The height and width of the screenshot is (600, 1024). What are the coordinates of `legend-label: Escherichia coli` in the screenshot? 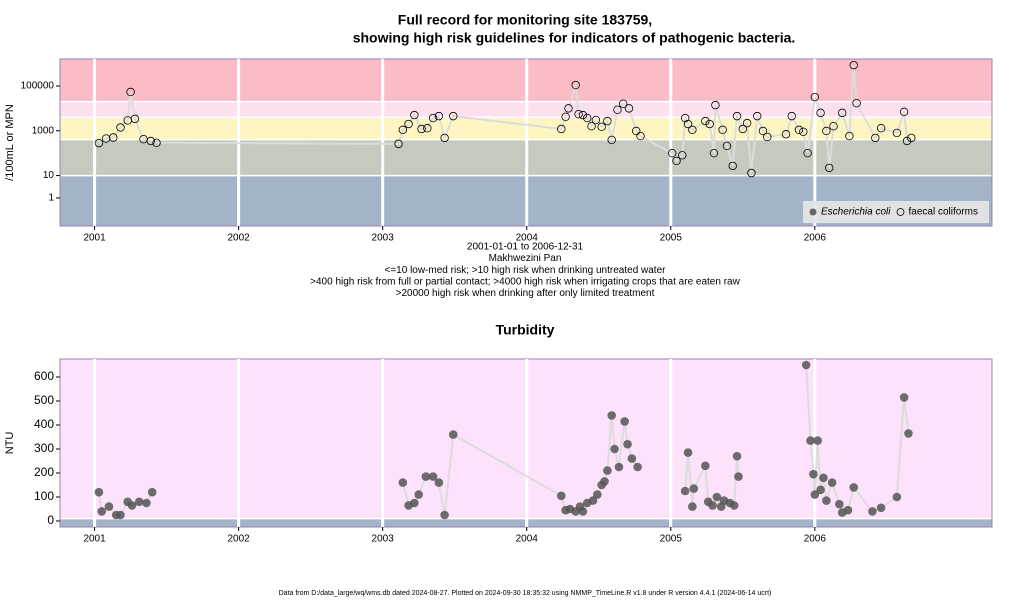 It's located at (856, 212).